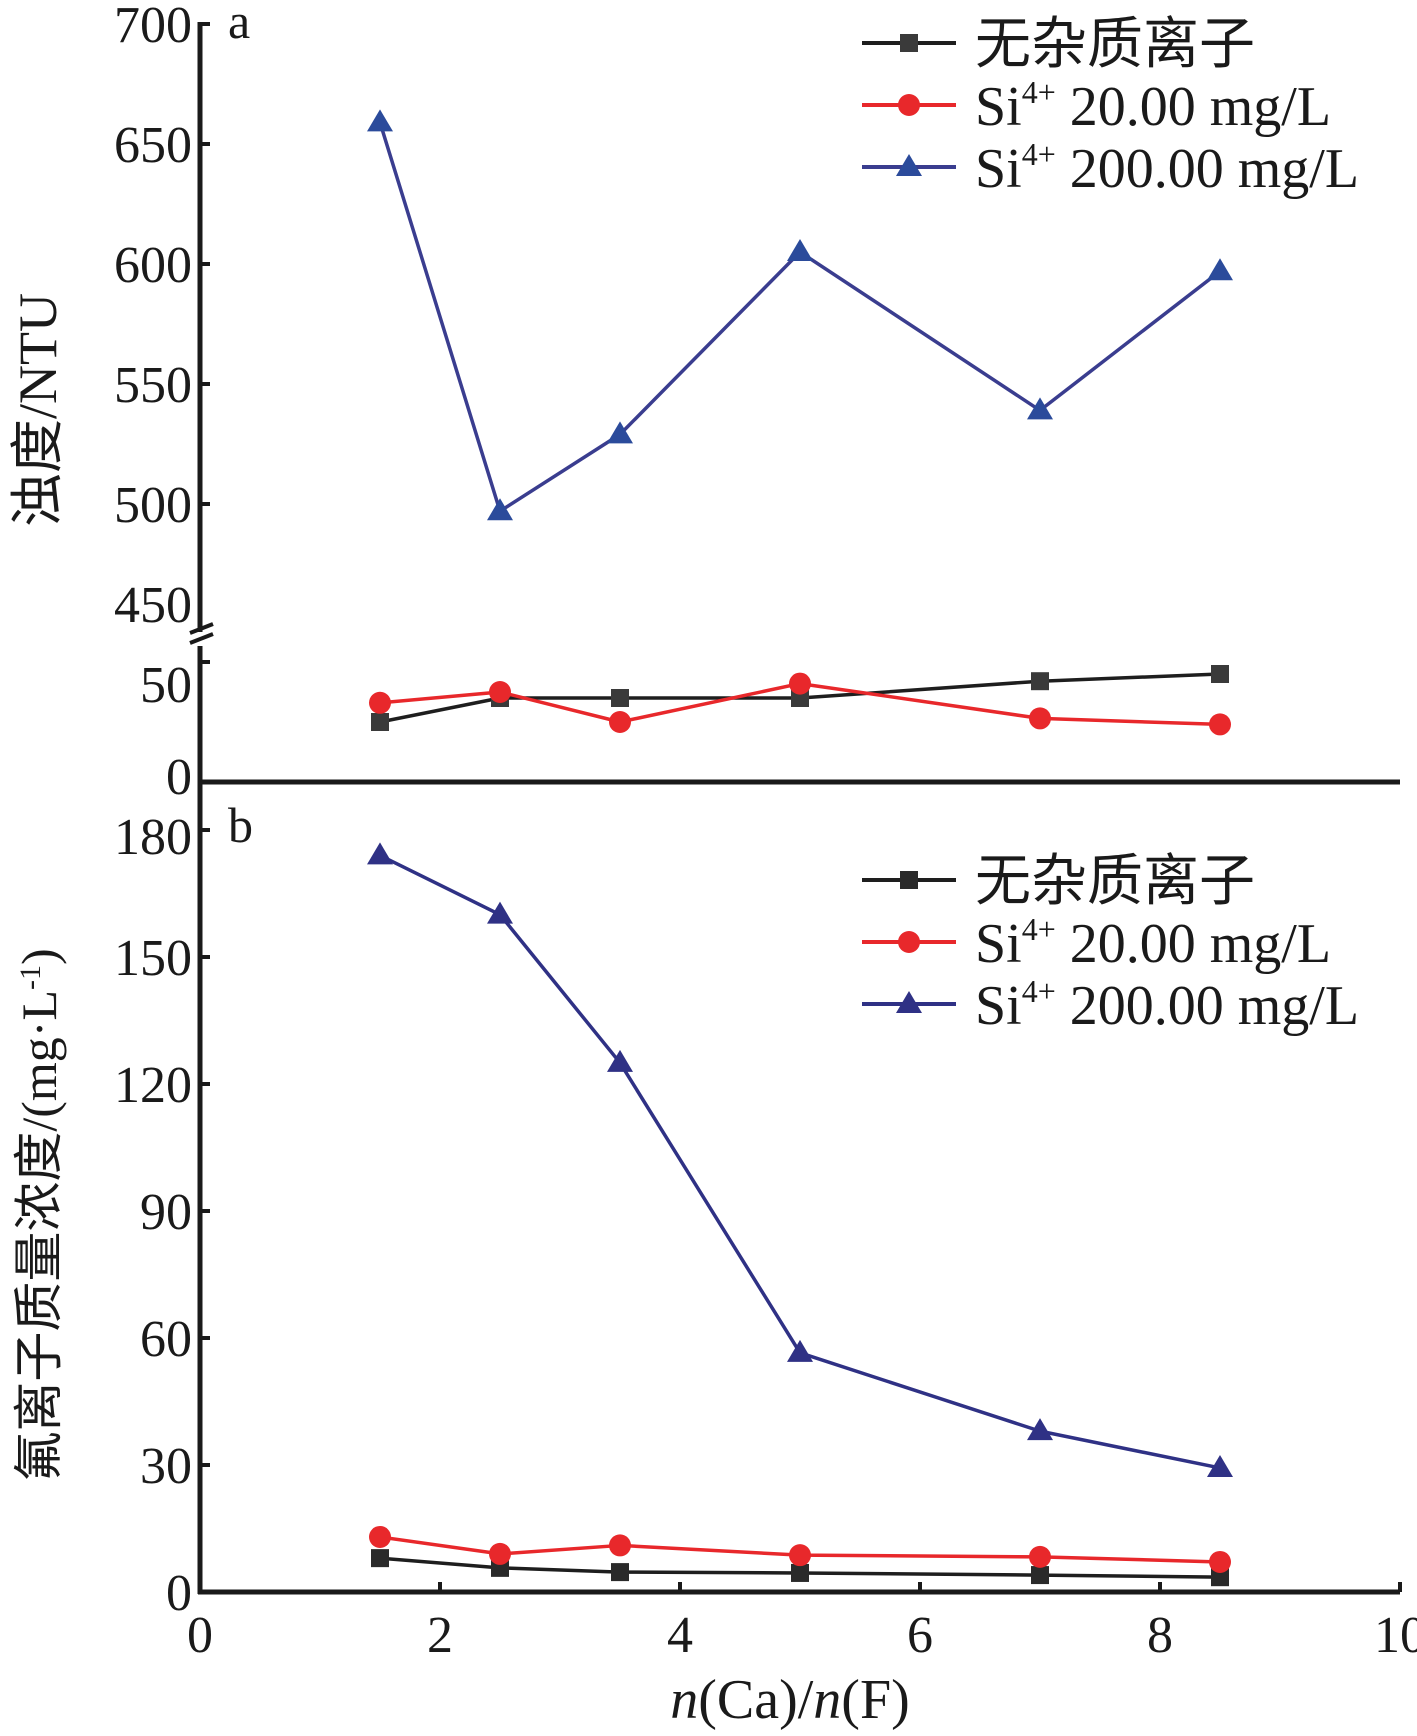  I want to click on panel-a-series-circle, so click(800, 704).